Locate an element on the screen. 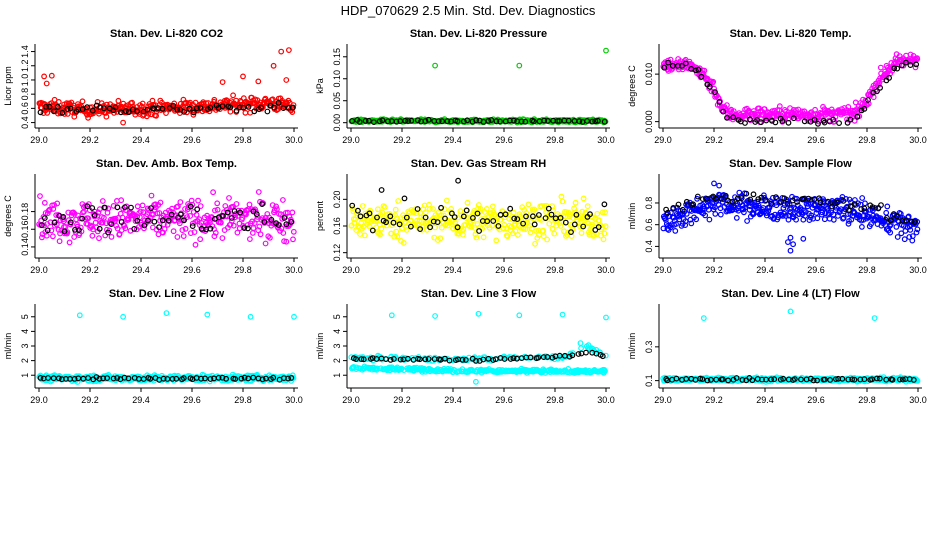  panel-title: Stan. Dev. Li-820 Temp. is located at coordinates (791, 34).